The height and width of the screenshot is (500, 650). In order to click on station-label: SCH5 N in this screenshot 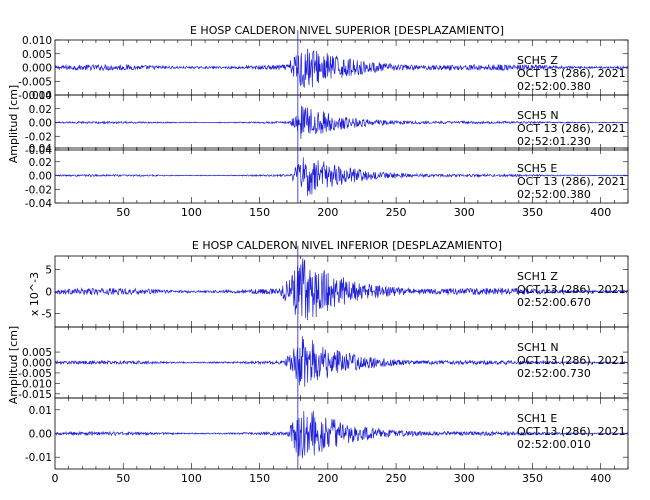, I will do `click(538, 115)`.